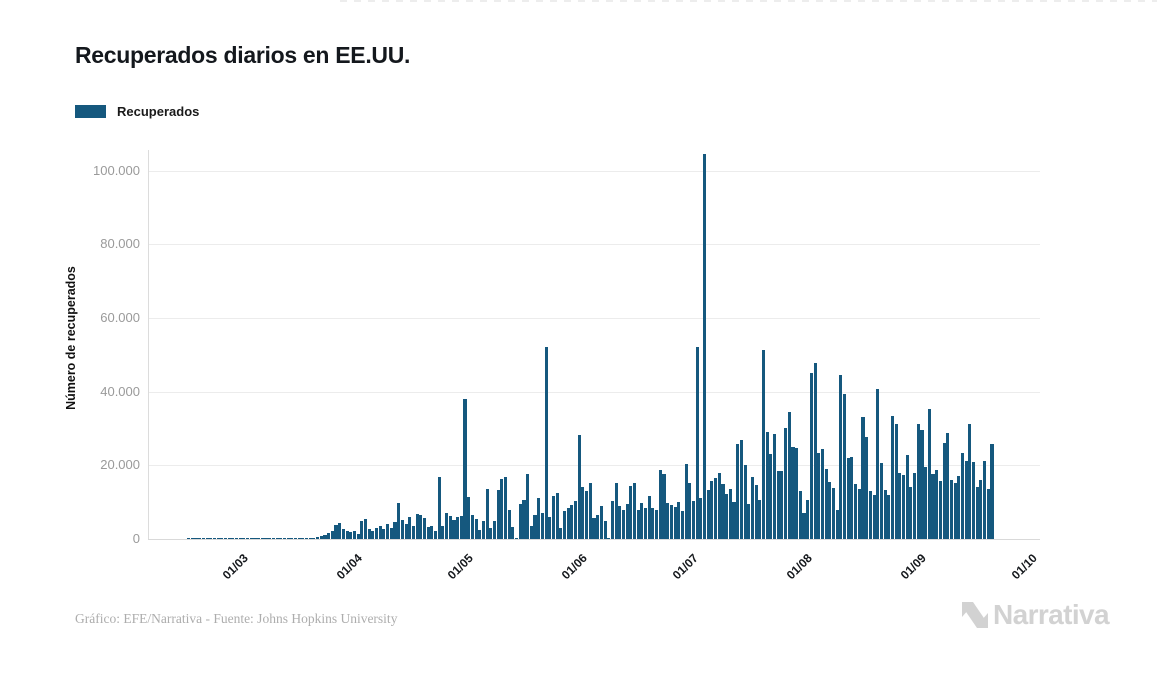 The image size is (1157, 674). Describe the element at coordinates (90, 111) in the screenshot. I see `legend-swatch` at that location.